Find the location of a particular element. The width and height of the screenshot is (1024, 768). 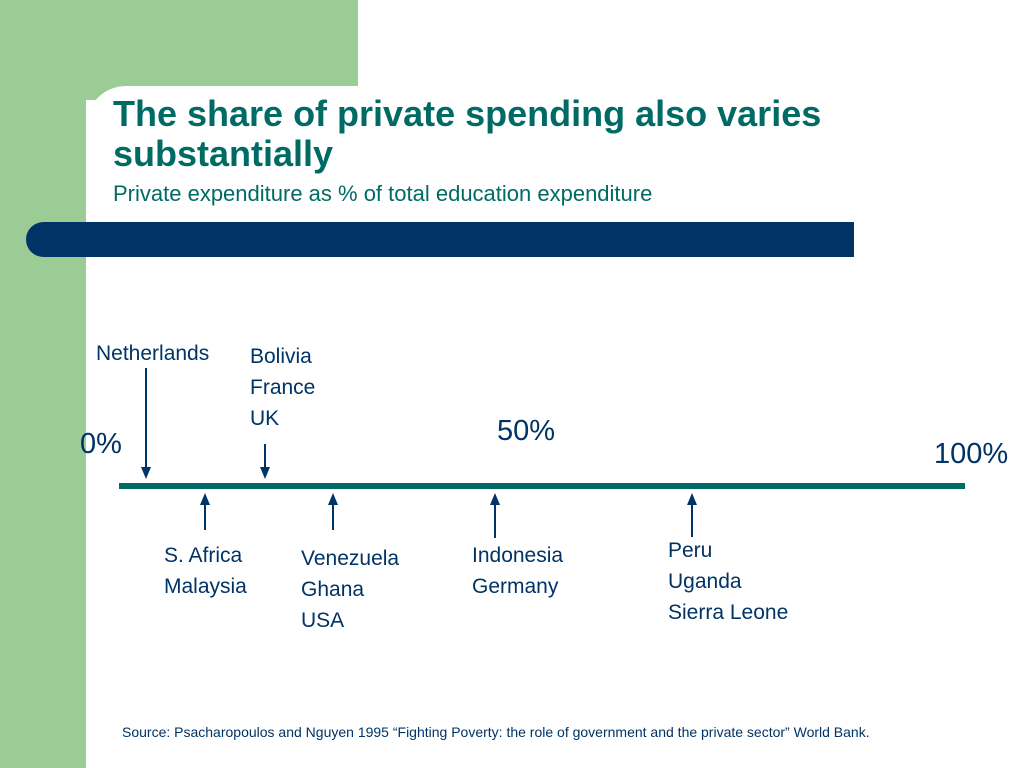

arrow-up-peru-uganda-sierraleone is located at coordinates (692, 515).